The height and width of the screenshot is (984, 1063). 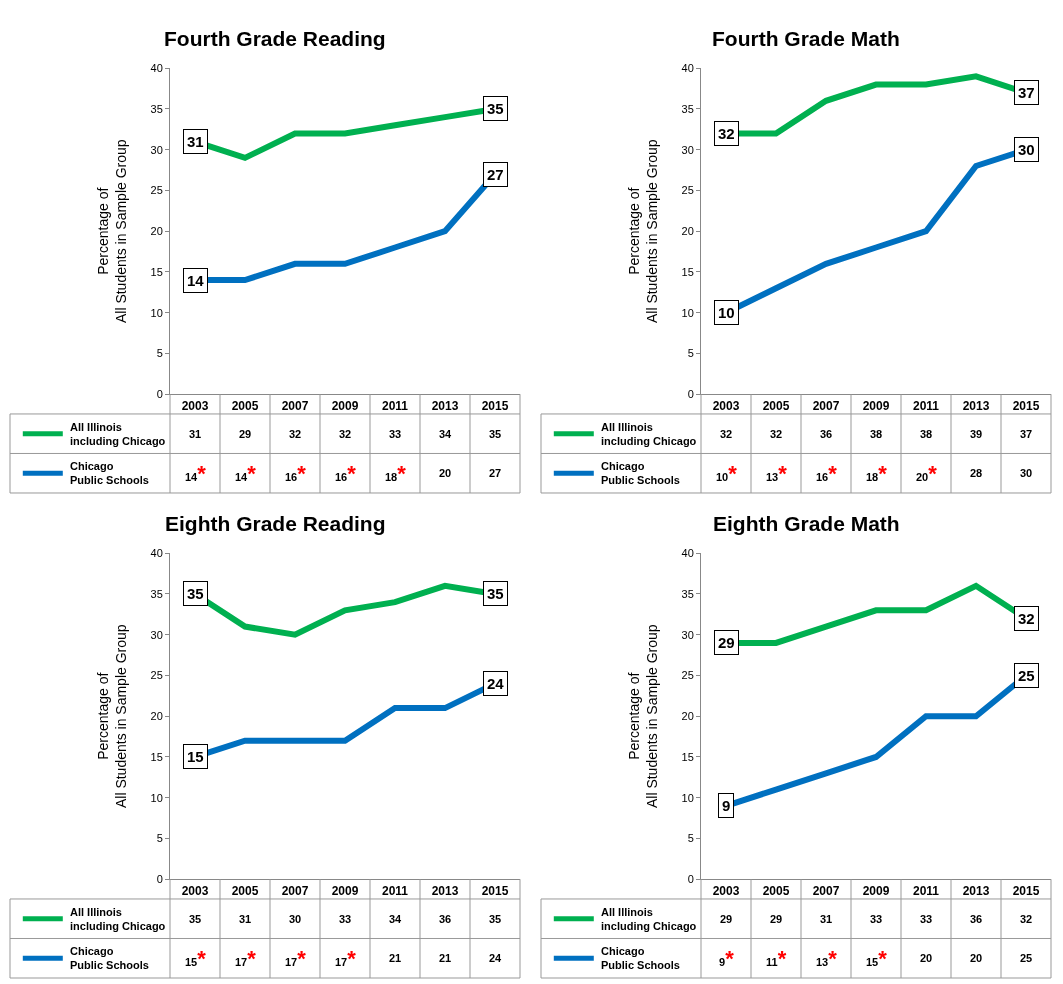 What do you see at coordinates (726, 642) in the screenshot?
I see `annotation: 29` at bounding box center [726, 642].